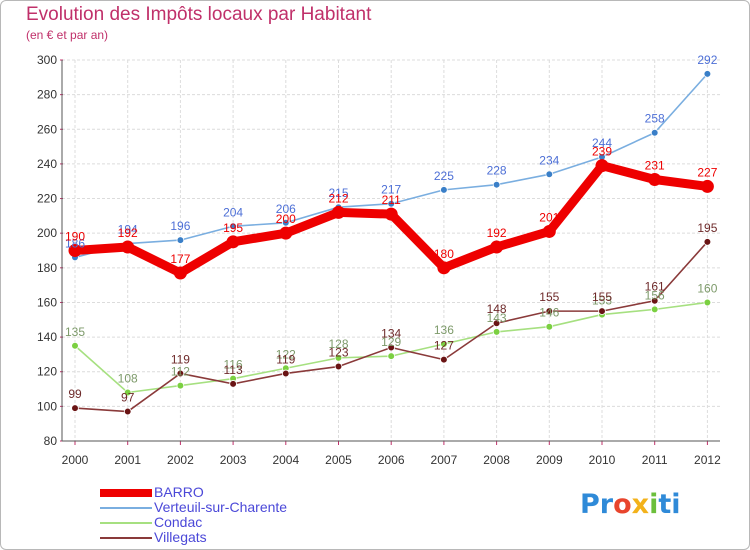  What do you see at coordinates (549, 460) in the screenshot?
I see `x-tick-label: 2009` at bounding box center [549, 460].